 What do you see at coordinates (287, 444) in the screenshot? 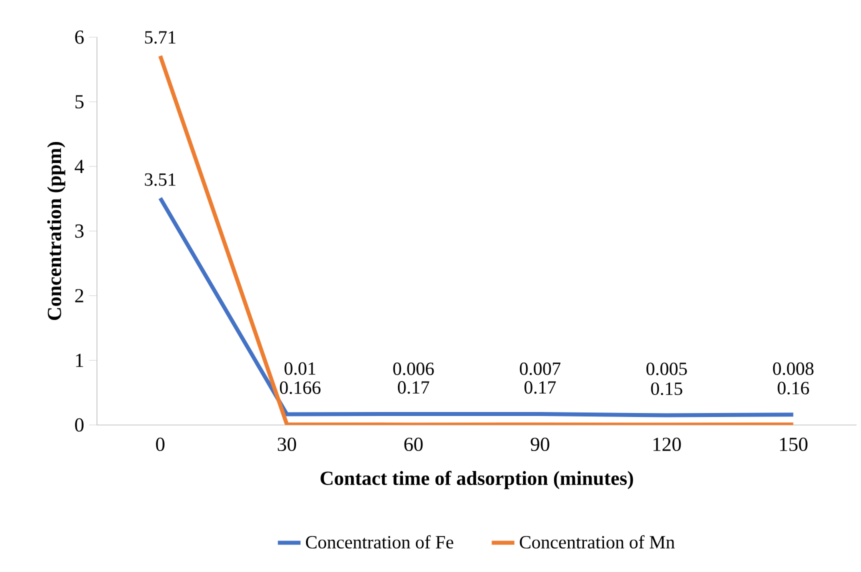
I see `x-tick-label: 30` at bounding box center [287, 444].